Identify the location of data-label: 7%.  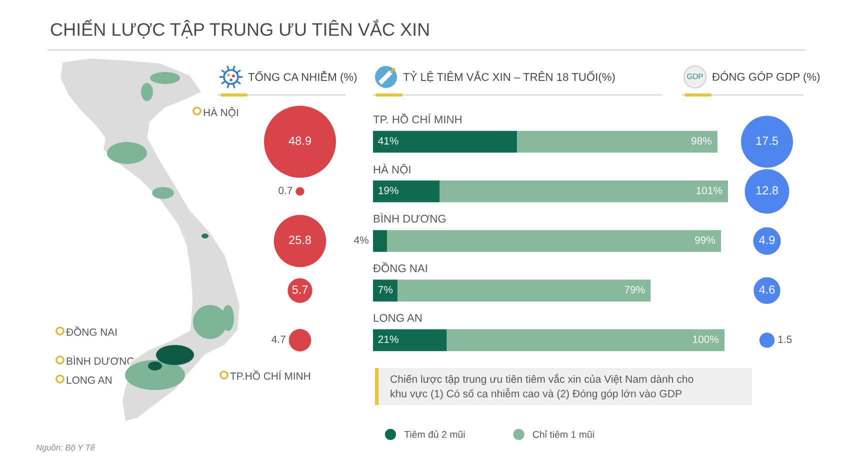
(385, 290).